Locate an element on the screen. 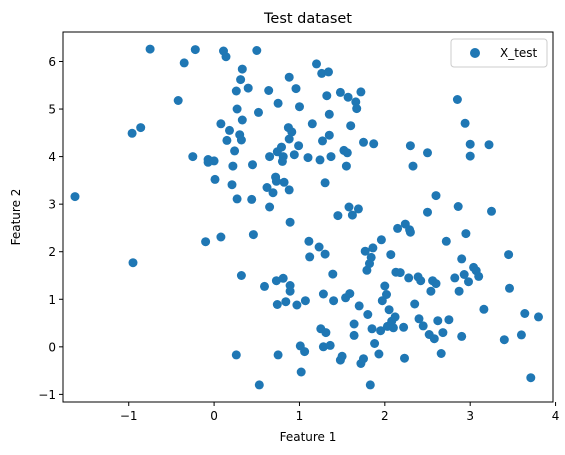 This screenshot has height=455, width=565. y-tick-label: 3 is located at coordinates (52, 205).